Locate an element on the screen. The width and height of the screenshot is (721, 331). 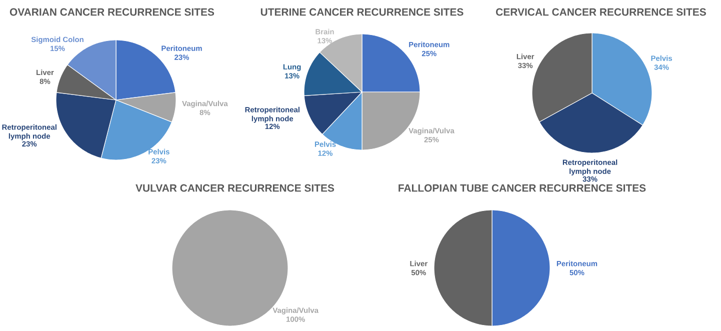
chart-title: FALLOPIAN TUBE CANCER RECURRENCE SITES is located at coordinates (522, 188).